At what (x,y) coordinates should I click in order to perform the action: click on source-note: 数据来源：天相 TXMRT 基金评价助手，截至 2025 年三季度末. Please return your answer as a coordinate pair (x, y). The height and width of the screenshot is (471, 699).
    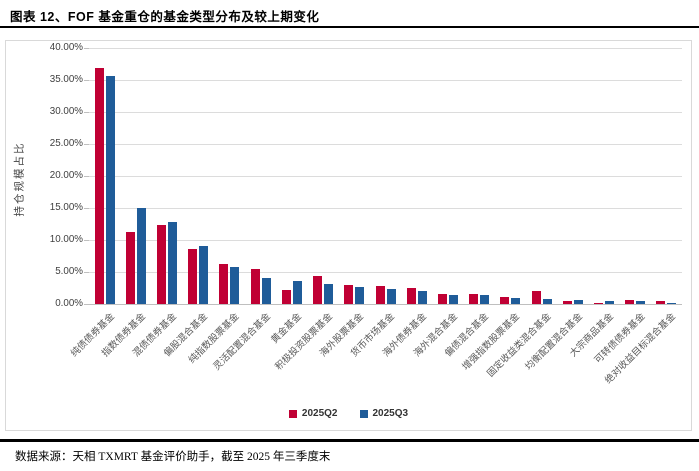
    Looking at the image, I should click on (173, 457).